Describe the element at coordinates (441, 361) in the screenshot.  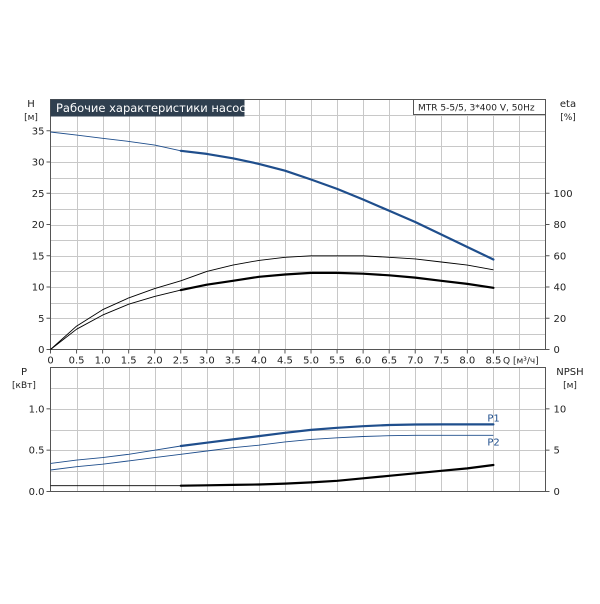
I see `x-tick-label: 7.5` at that location.